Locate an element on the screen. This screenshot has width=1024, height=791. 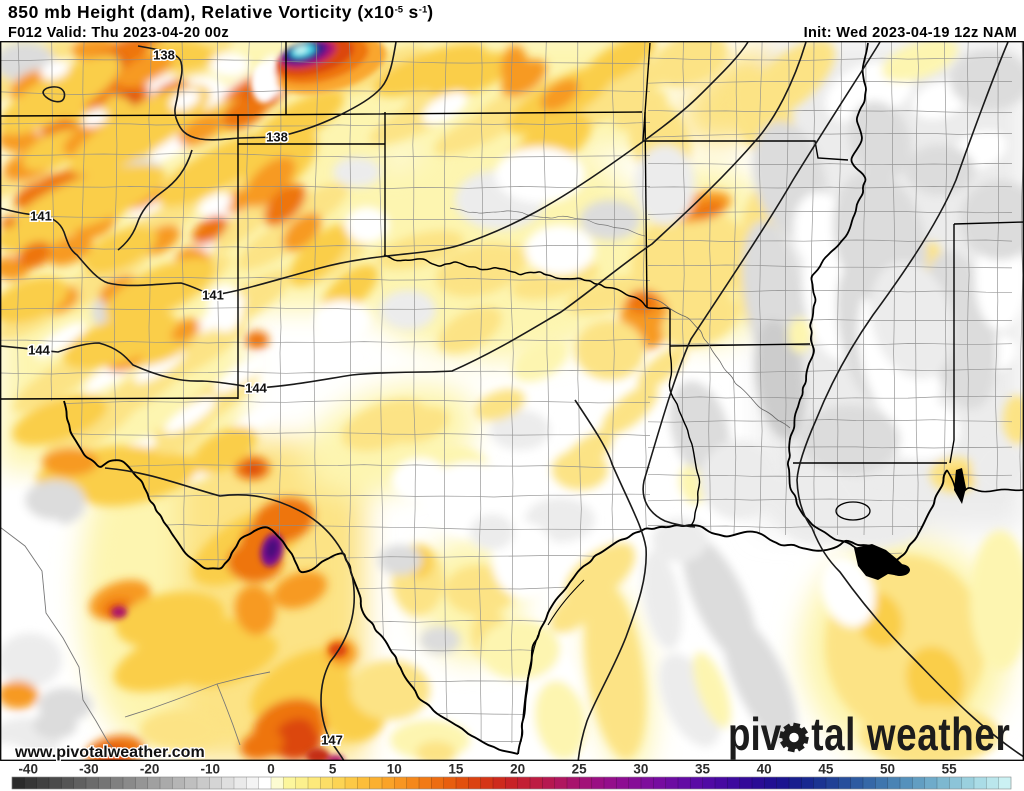
svg-text: 0 is located at coordinates (271, 769).